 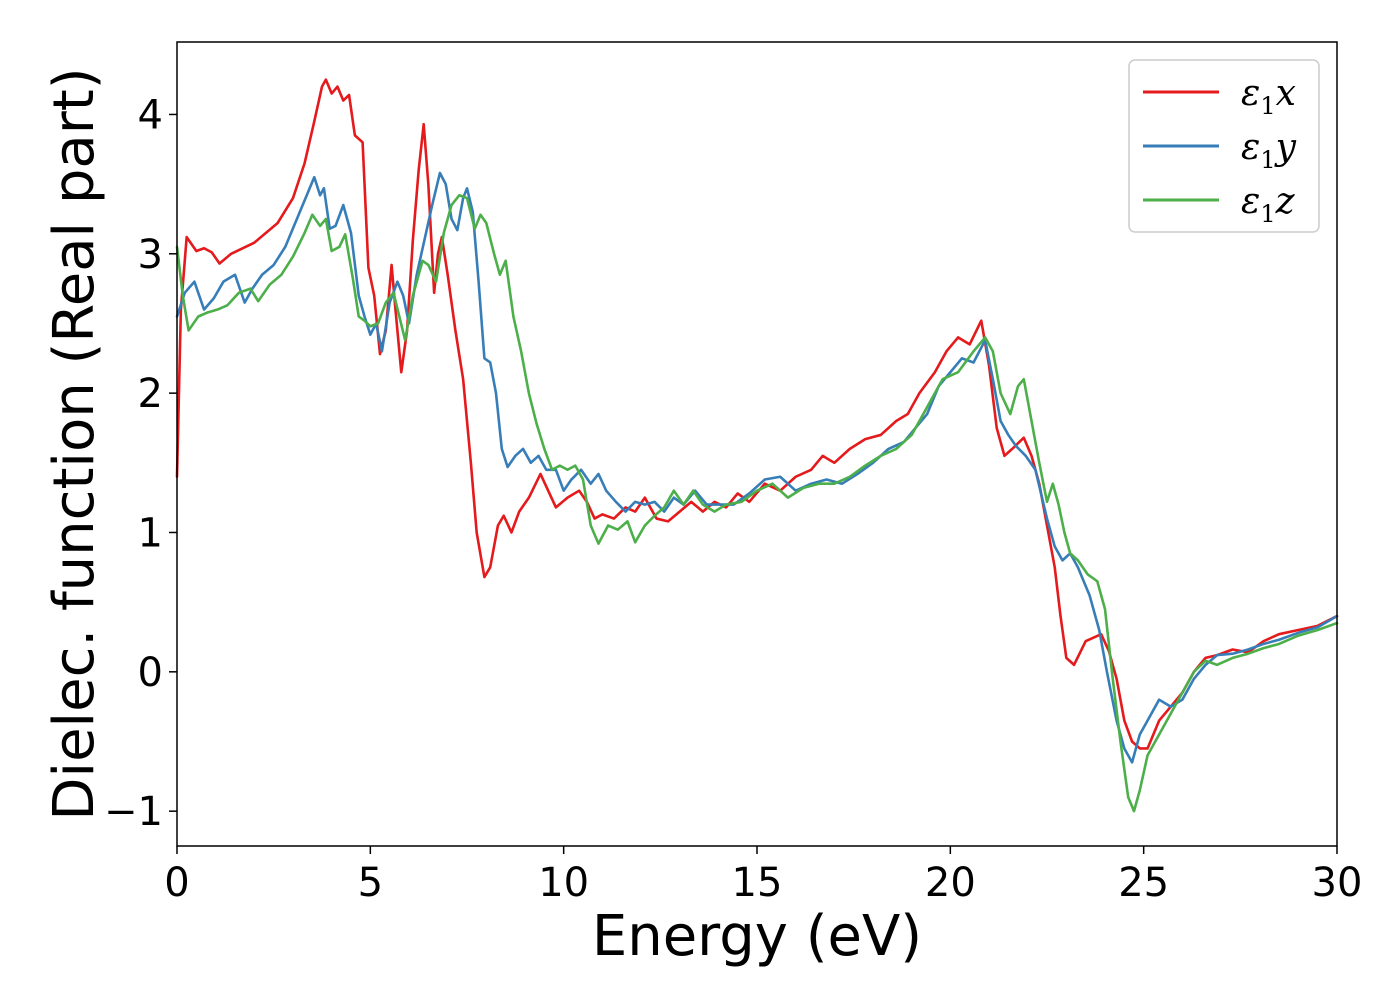 I want to click on legend-label: ε1z, so click(x=1268, y=204).